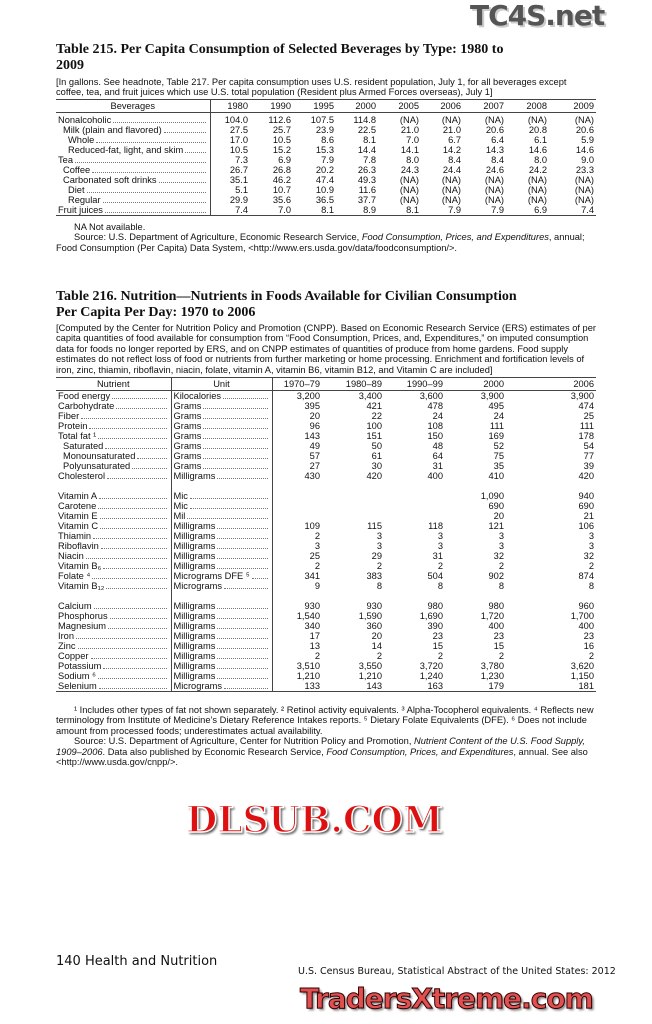 This screenshot has height=1024, width=652. What do you see at coordinates (80, 566) in the screenshot?
I see `nutrient-label-text: Vitamin B₆` at bounding box center [80, 566].